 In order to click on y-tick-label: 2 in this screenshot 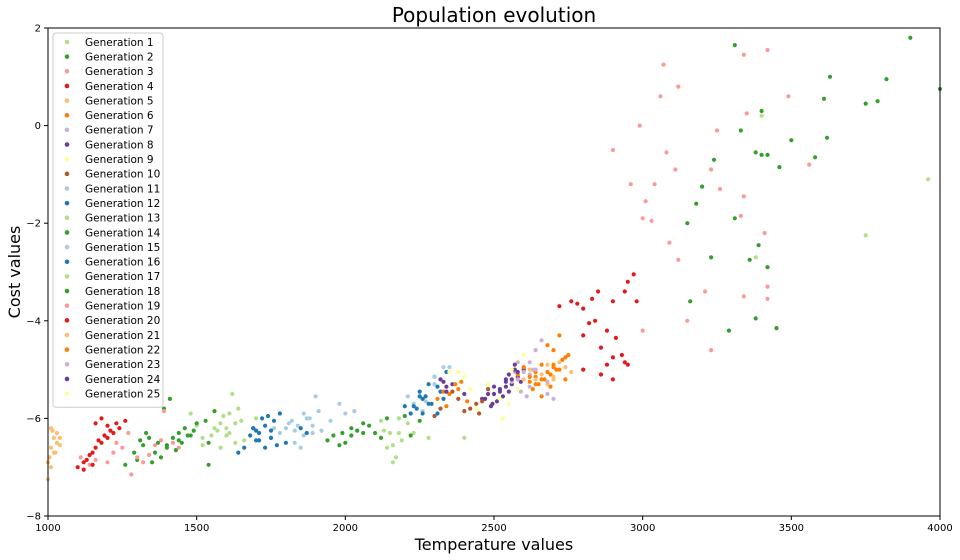, I will do `click(38, 29)`.